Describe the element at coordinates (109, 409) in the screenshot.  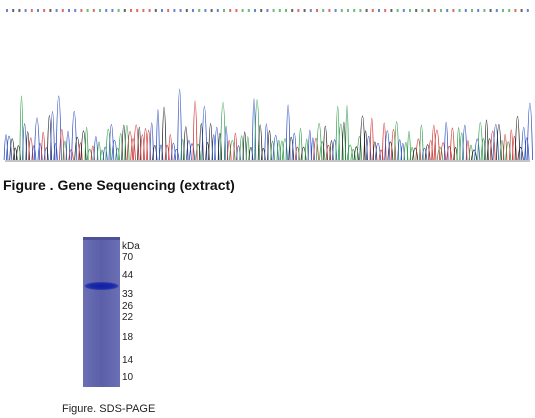
I see `sds-page-caption: Figure. SDS-PAGE` at that location.